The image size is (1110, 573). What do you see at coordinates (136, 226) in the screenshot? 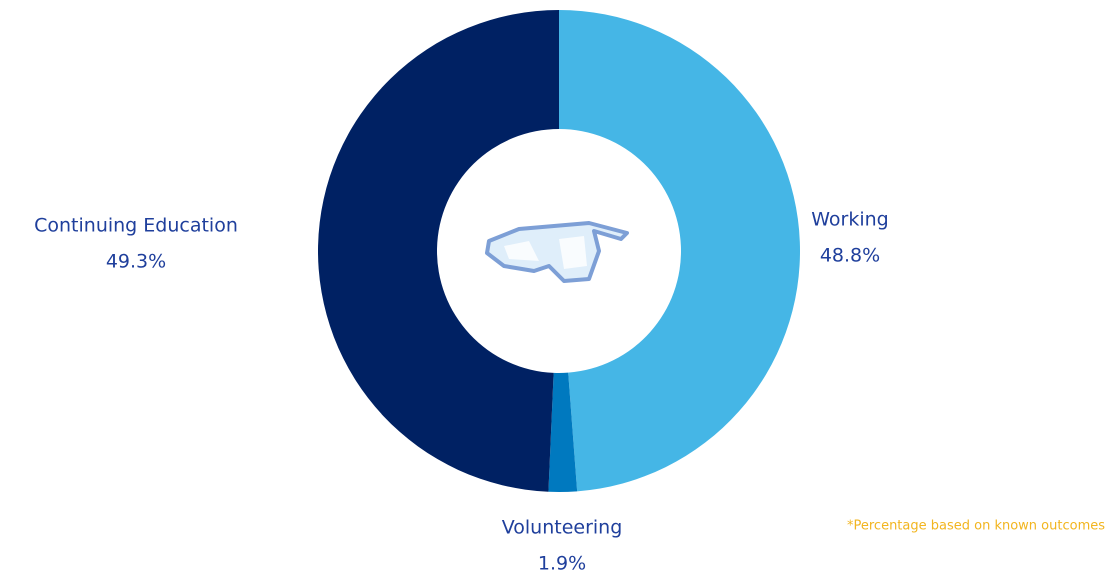
I see `segment-label: Continuing Education` at bounding box center [136, 226].